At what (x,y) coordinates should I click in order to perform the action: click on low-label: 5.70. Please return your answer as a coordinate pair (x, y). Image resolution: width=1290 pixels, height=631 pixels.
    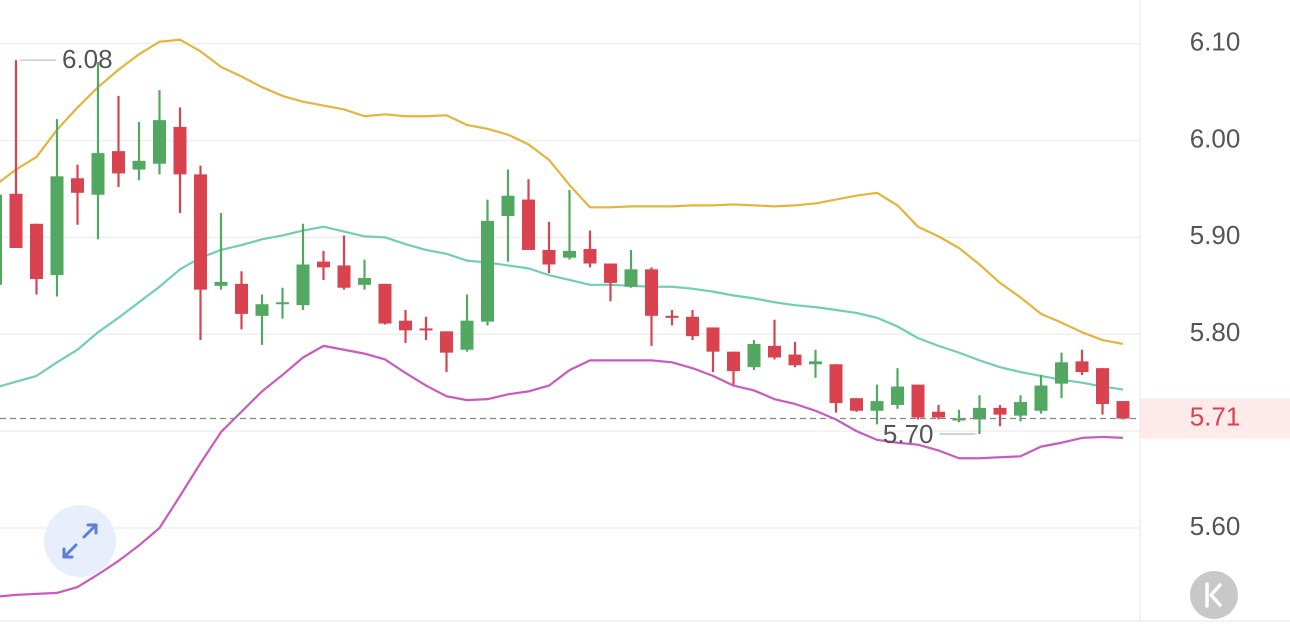
    Looking at the image, I should click on (908, 434).